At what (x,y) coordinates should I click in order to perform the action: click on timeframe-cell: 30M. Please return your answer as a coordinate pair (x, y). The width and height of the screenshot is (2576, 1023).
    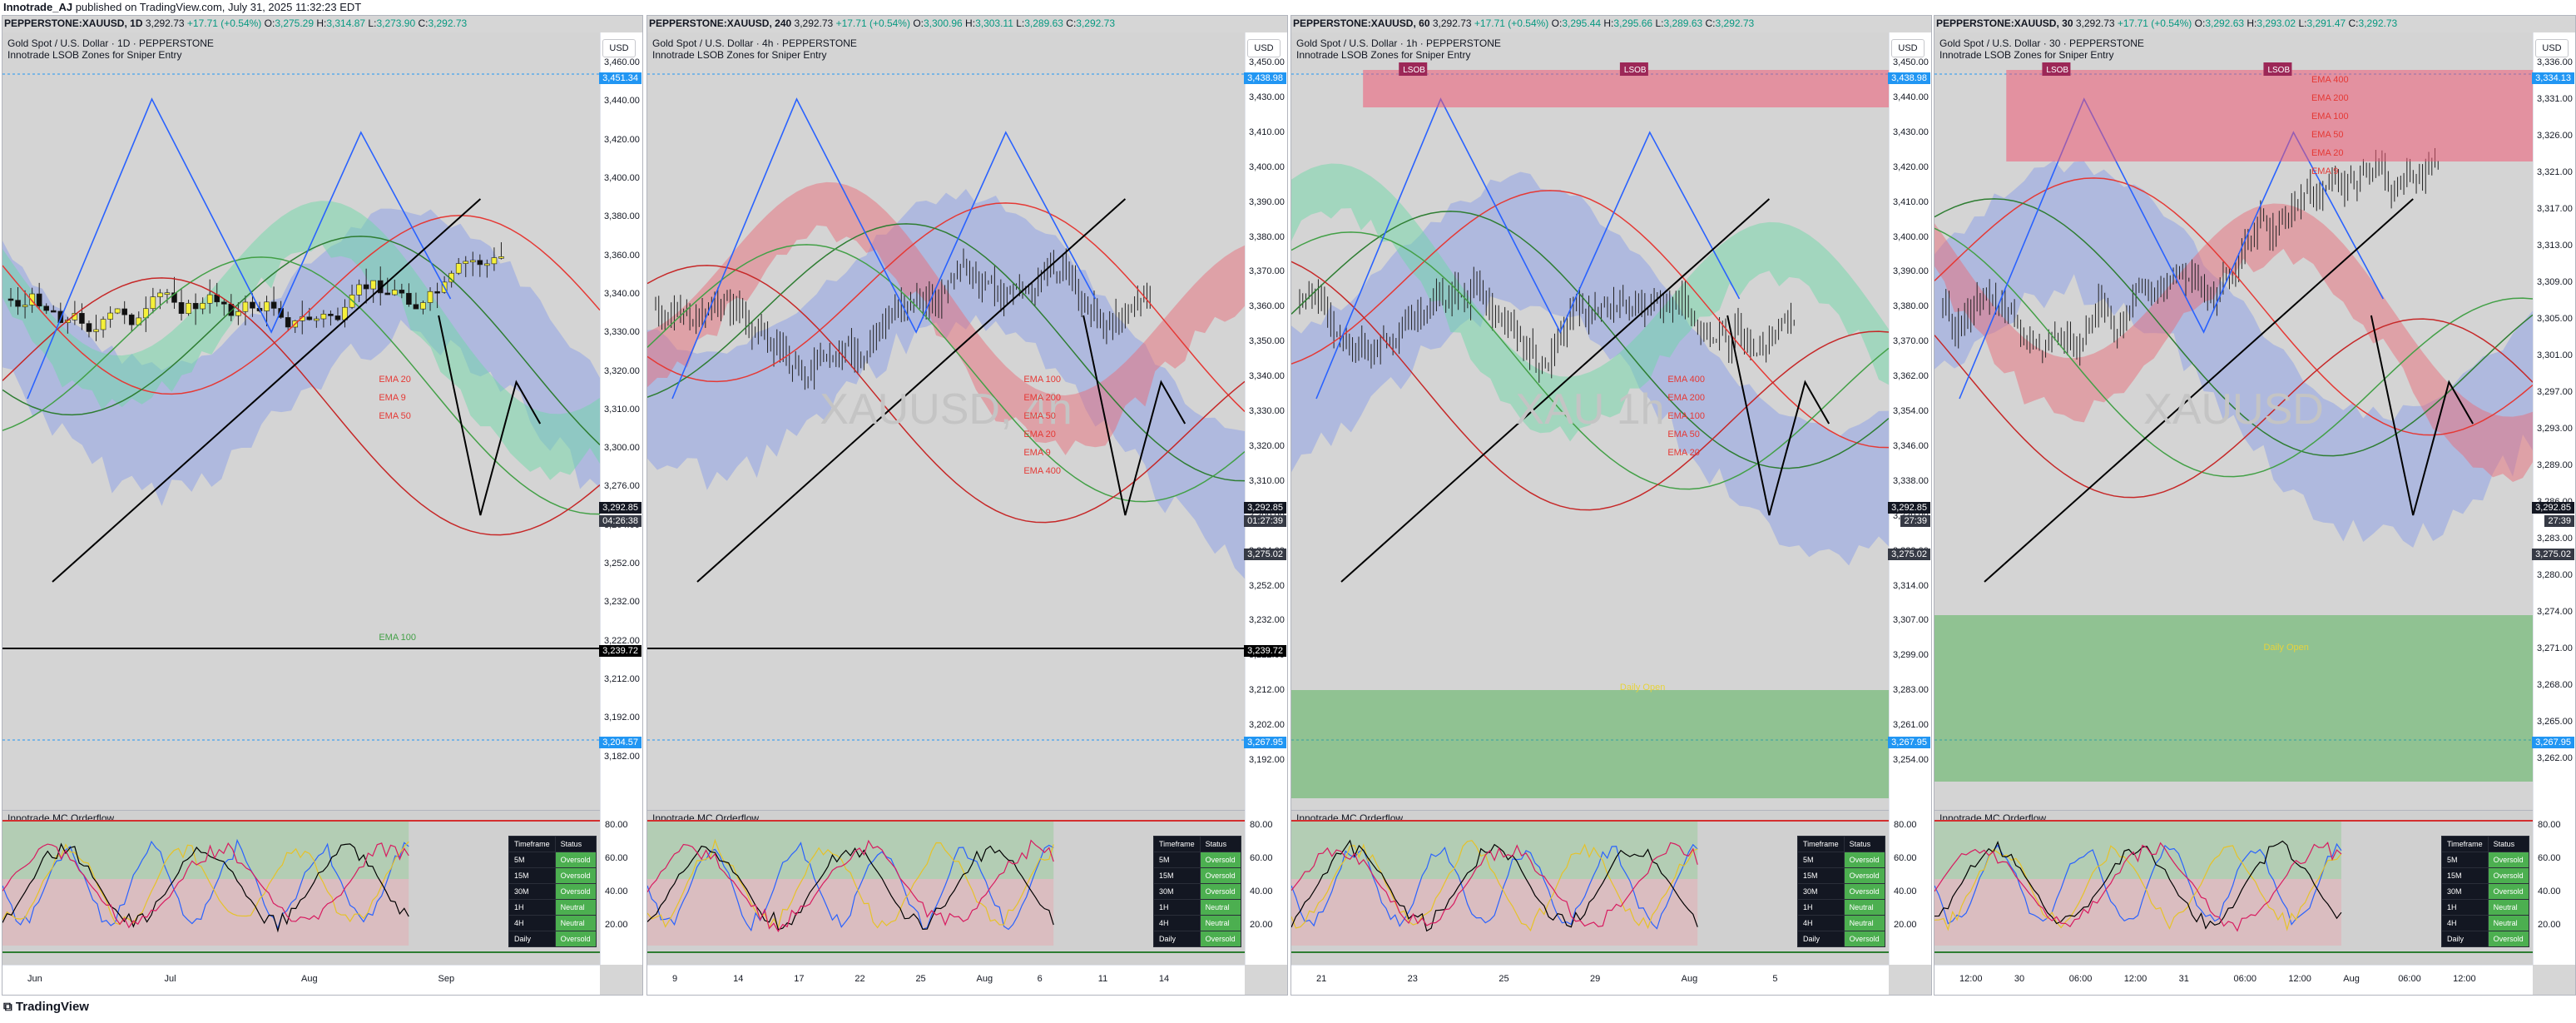
    Looking at the image, I should click on (1821, 891).